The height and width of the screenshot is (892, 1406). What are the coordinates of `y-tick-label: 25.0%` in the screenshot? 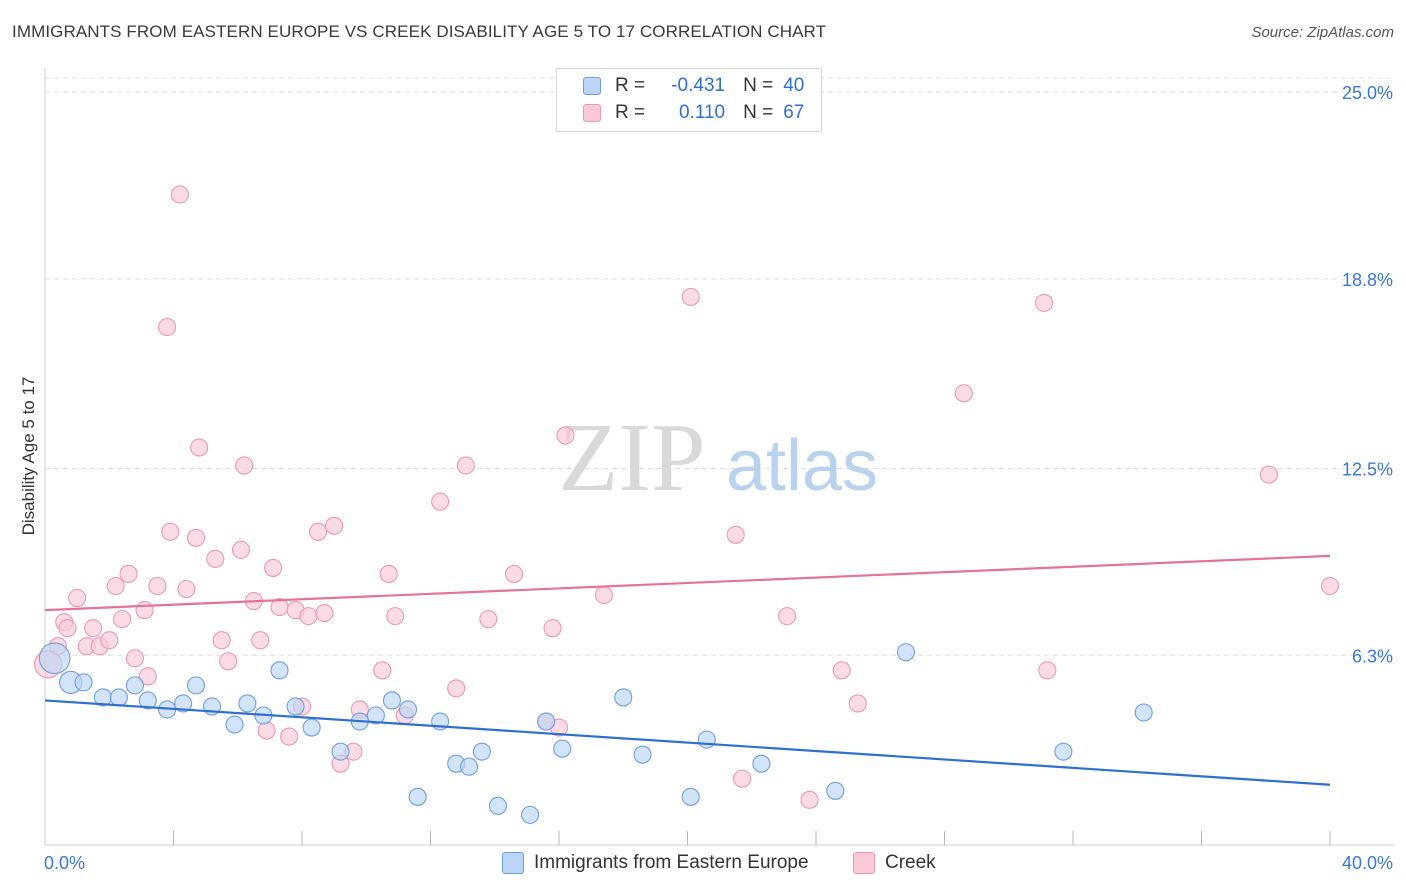 It's located at (1367, 93).